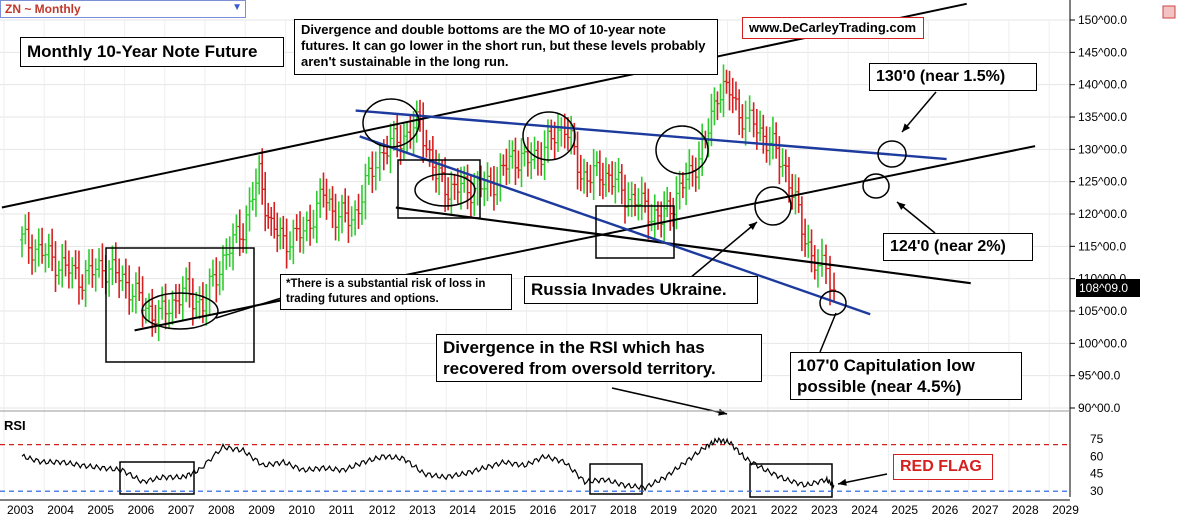 This screenshot has height=517, width=1180. What do you see at coordinates (301, 510) in the screenshot?
I see `x-tick-label: 2010` at bounding box center [301, 510].